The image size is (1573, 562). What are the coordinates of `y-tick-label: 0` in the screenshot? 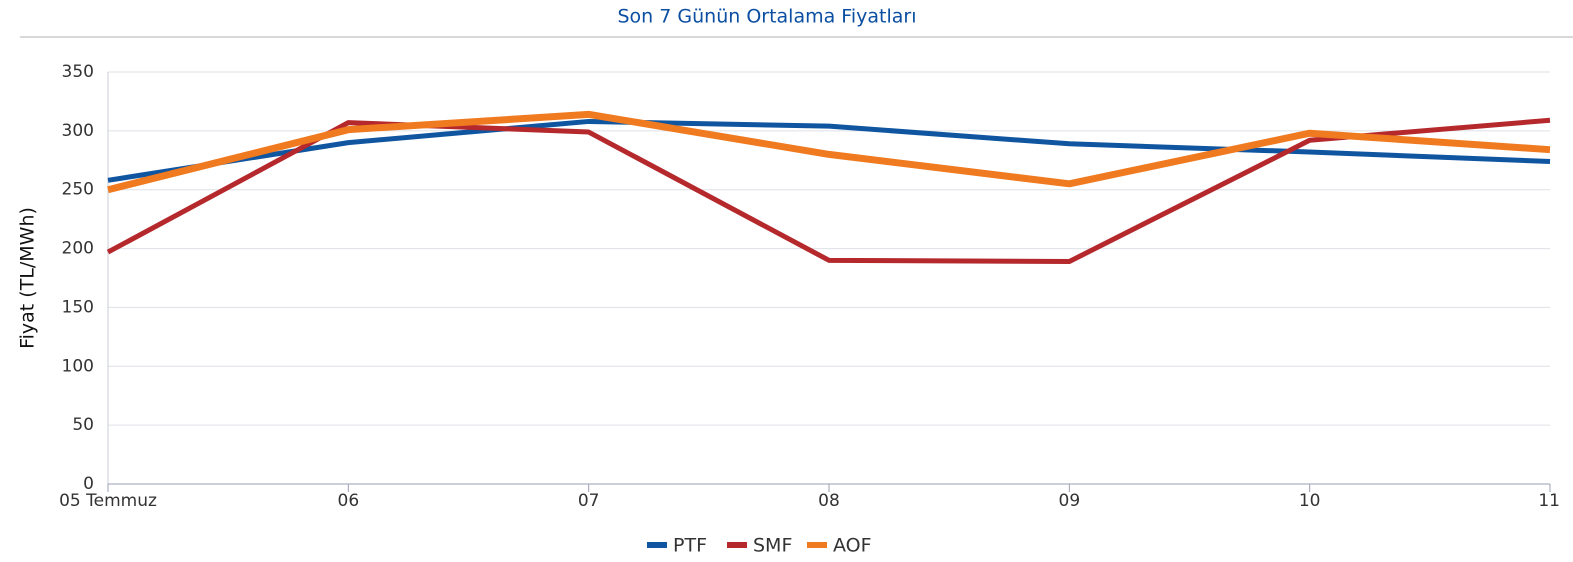 It's located at (88, 484).